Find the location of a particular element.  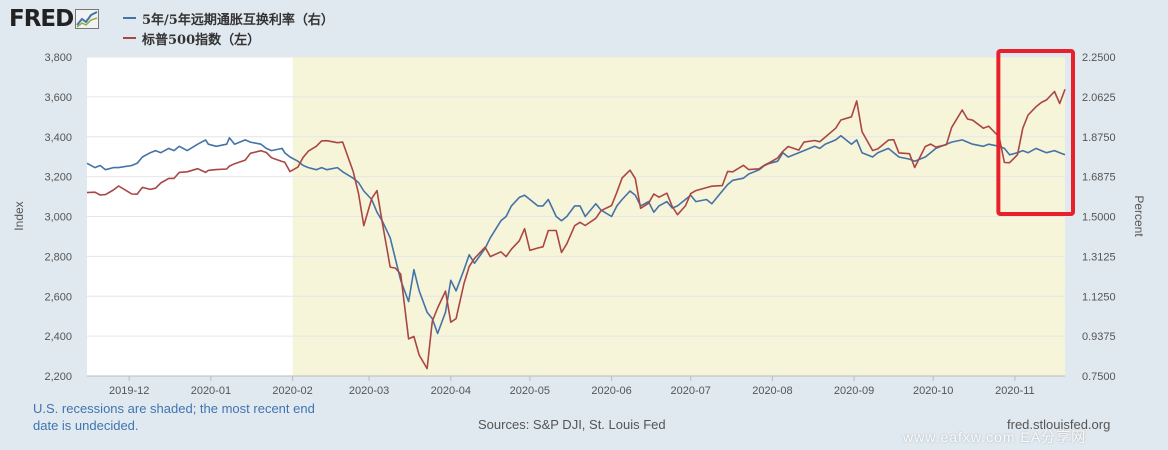

right-tick-label: 1.6875 is located at coordinates (1099, 178).